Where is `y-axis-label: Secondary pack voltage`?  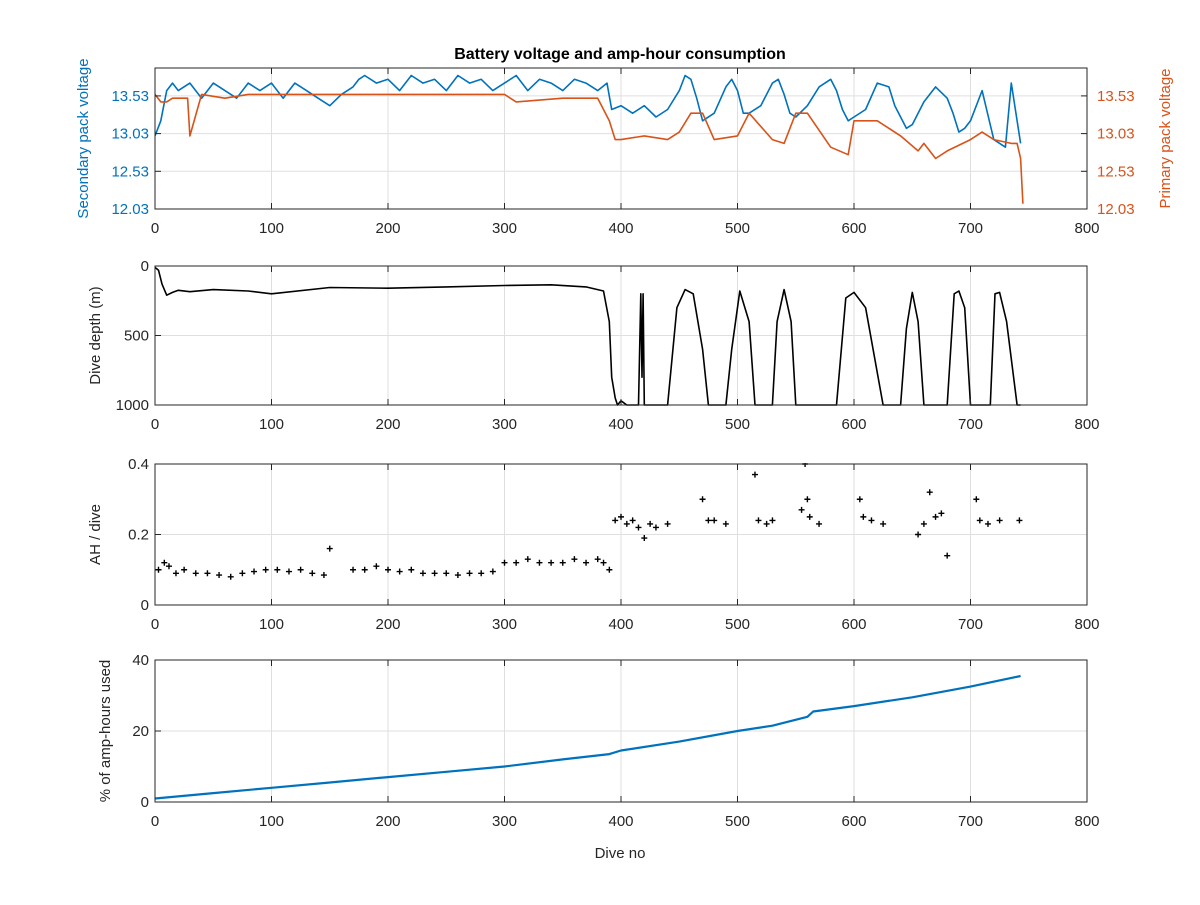
y-axis-label: Secondary pack voltage is located at coordinates (83, 138).